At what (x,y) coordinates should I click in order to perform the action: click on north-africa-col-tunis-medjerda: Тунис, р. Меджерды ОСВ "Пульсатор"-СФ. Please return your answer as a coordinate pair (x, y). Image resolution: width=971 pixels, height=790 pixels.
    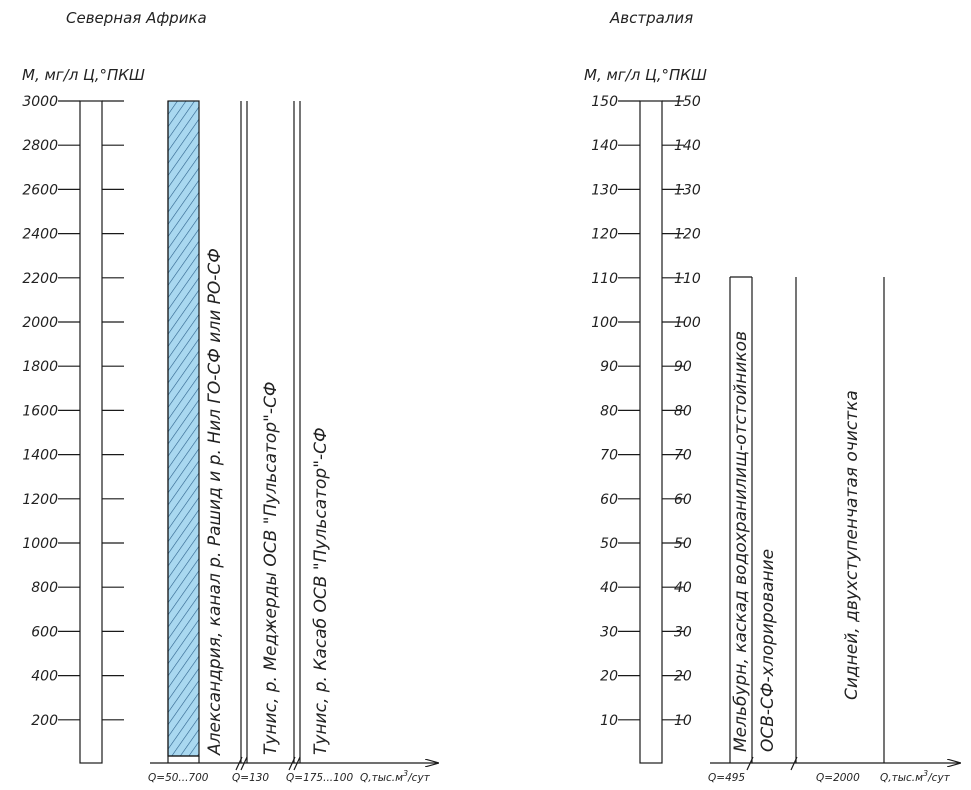
    Looking at the image, I should click on (271, 568).